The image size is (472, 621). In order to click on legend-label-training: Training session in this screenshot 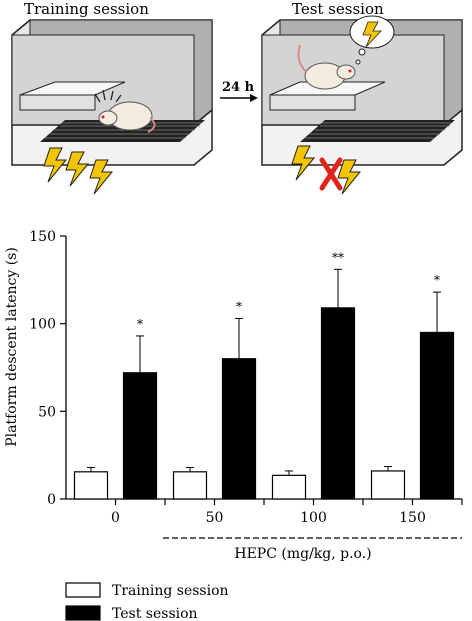, I will do `click(170, 591)`.